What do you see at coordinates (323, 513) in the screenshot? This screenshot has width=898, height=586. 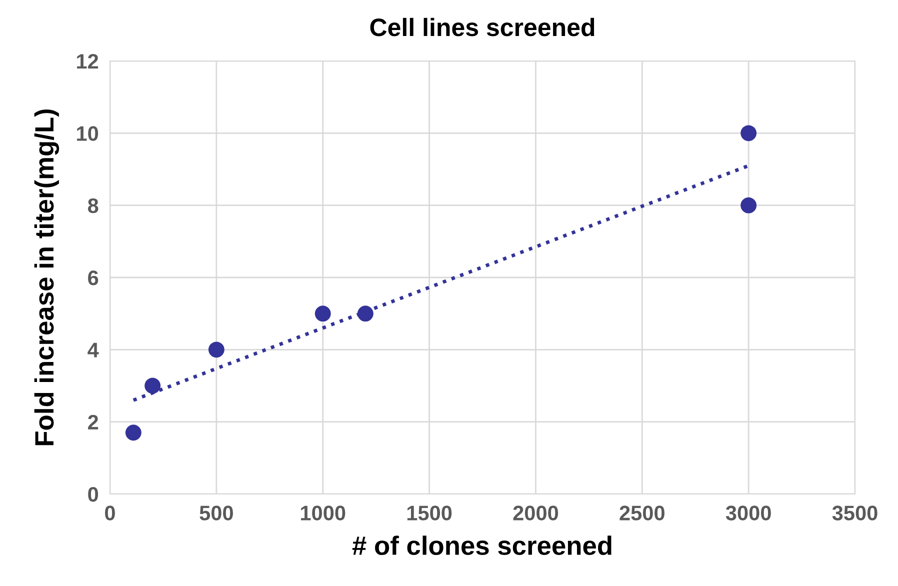 I see `x-tick-label: 1000` at bounding box center [323, 513].